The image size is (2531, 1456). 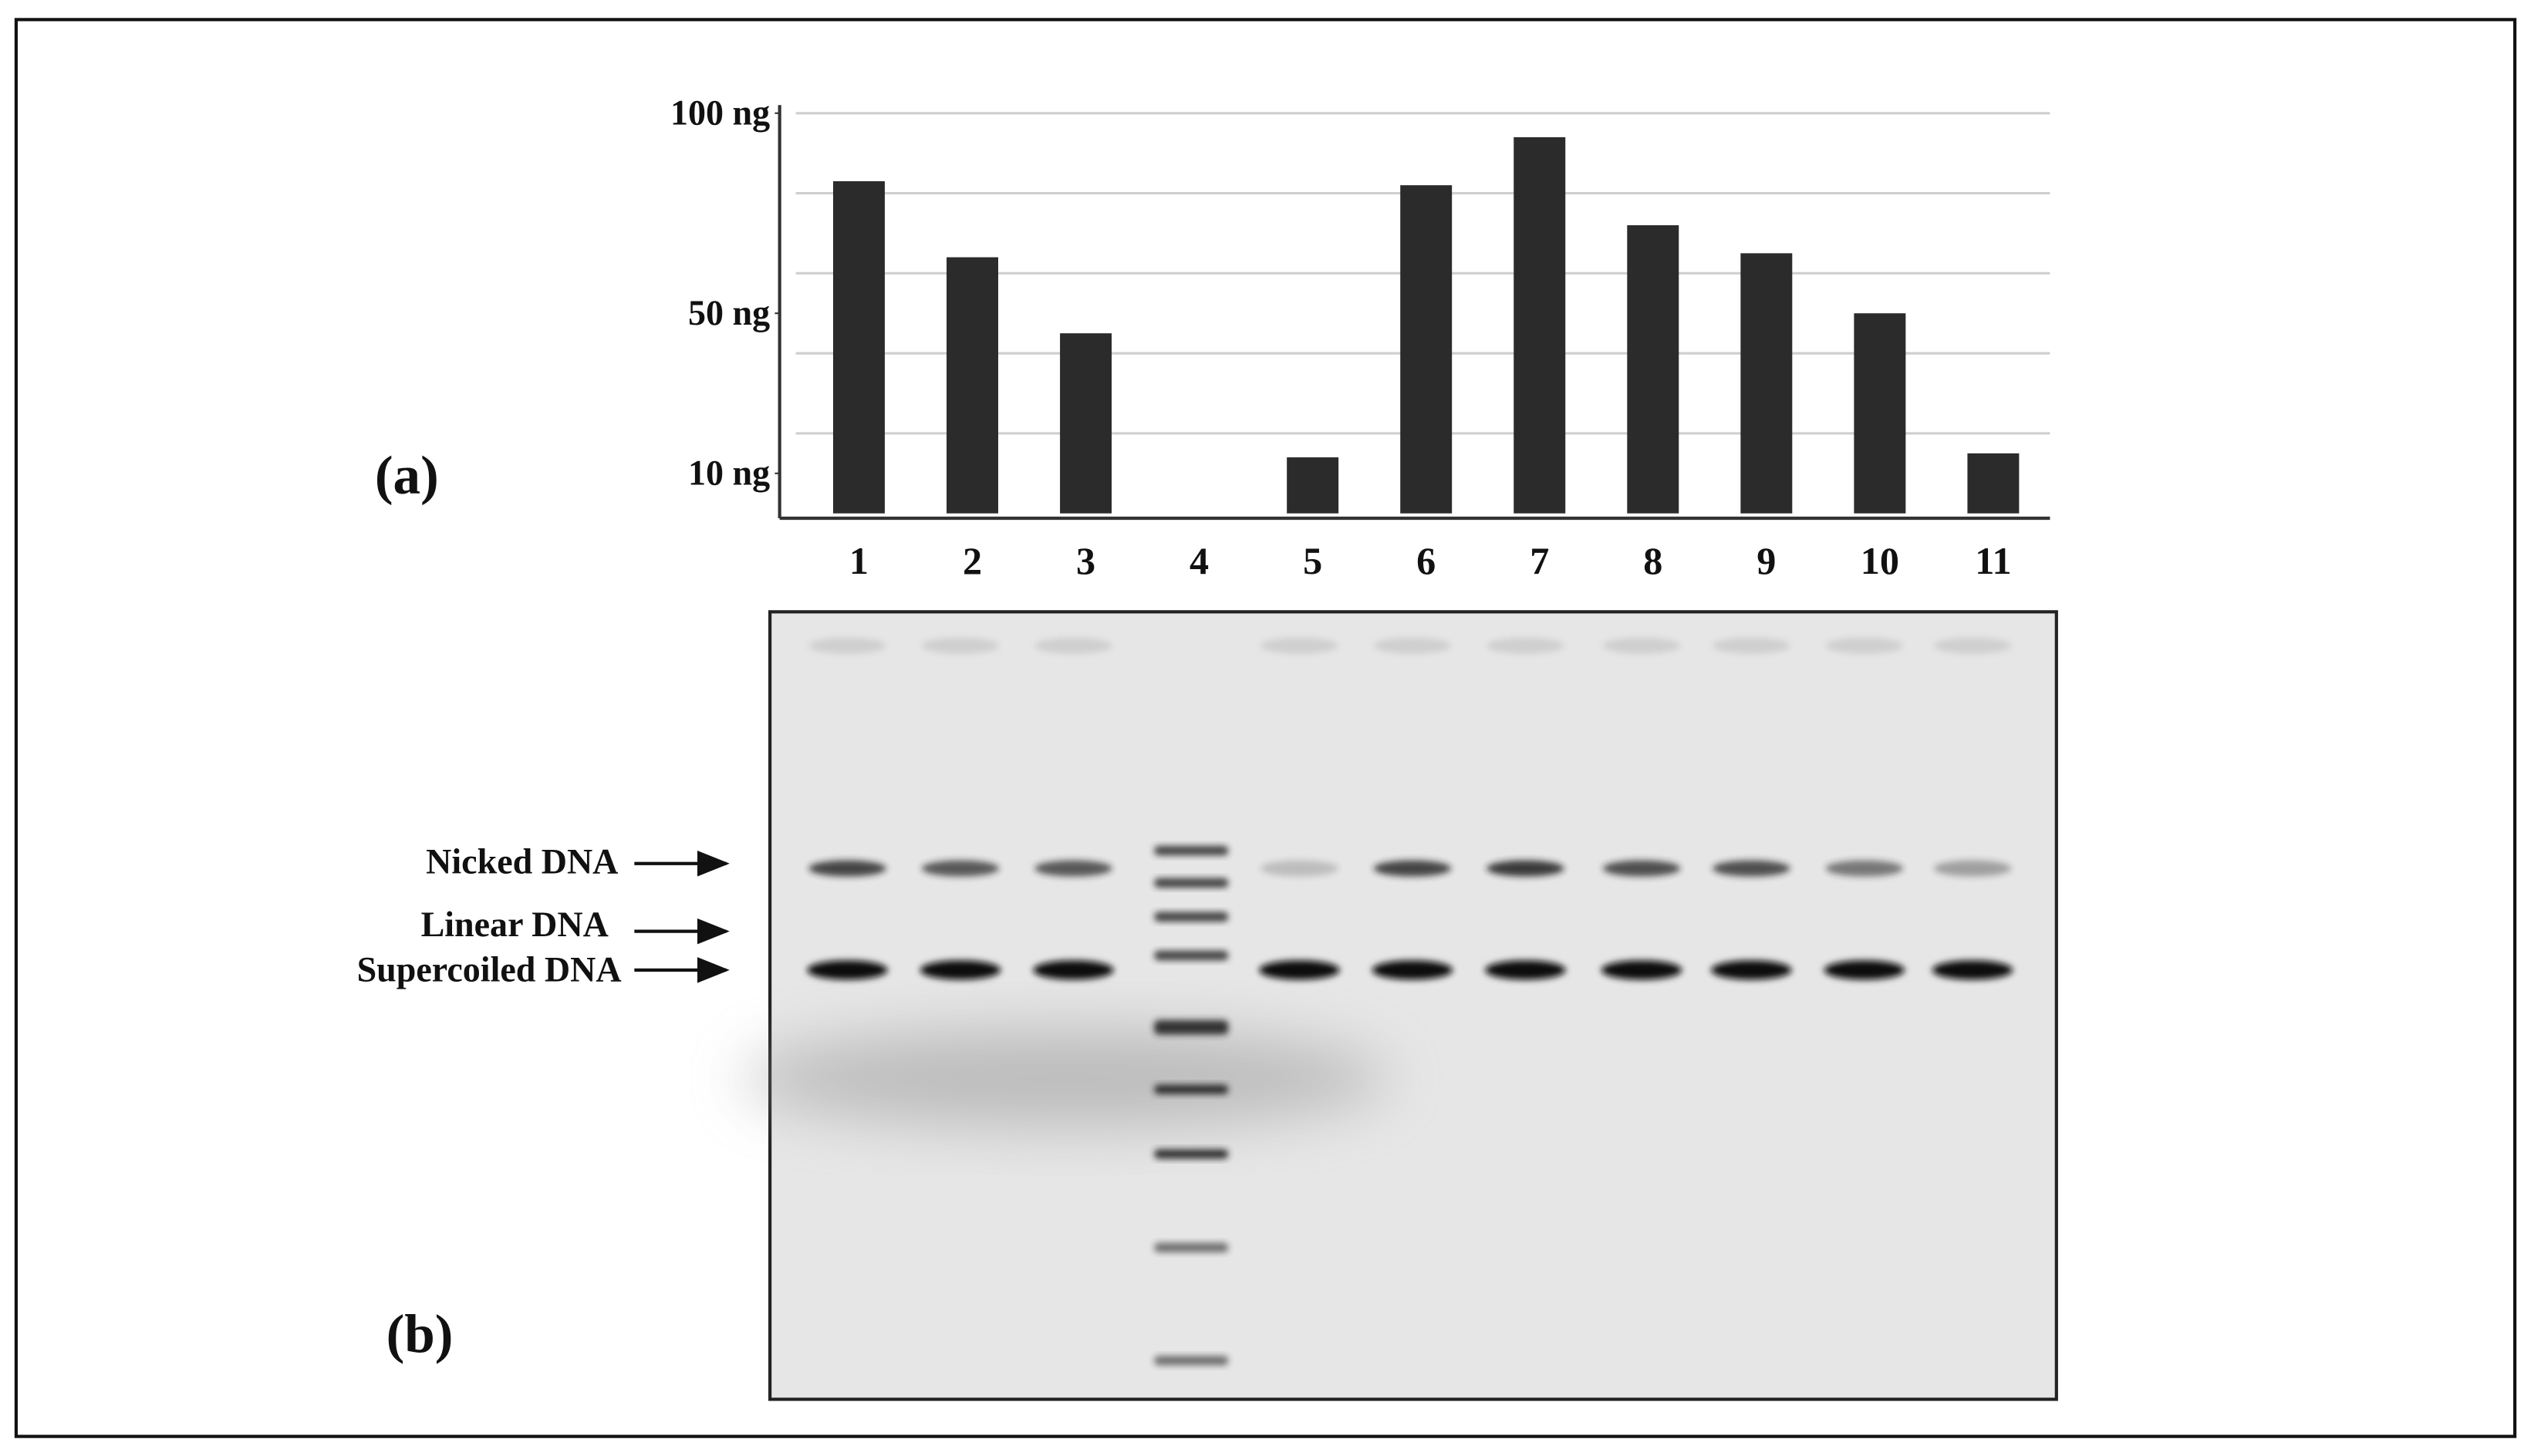 What do you see at coordinates (859, 561) in the screenshot?
I see `x-tick-label: 1` at bounding box center [859, 561].